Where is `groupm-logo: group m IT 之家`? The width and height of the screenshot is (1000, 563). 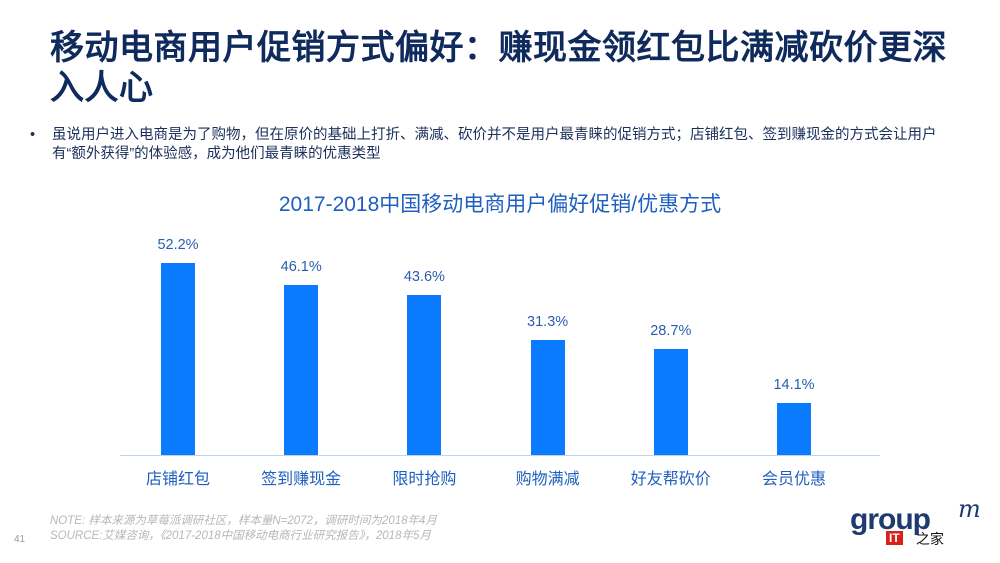 groupm-logo: group m IT 之家 is located at coordinates (920, 525).